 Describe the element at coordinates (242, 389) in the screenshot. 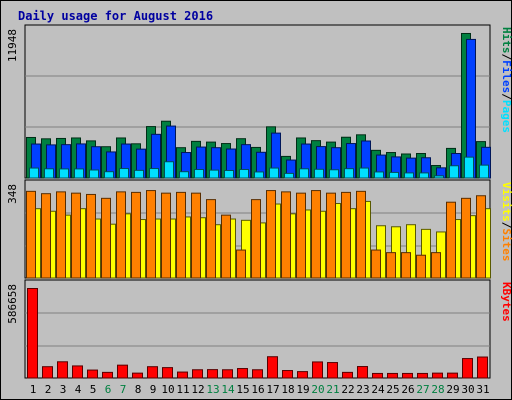

I see `x-tick-15: 15` at that location.